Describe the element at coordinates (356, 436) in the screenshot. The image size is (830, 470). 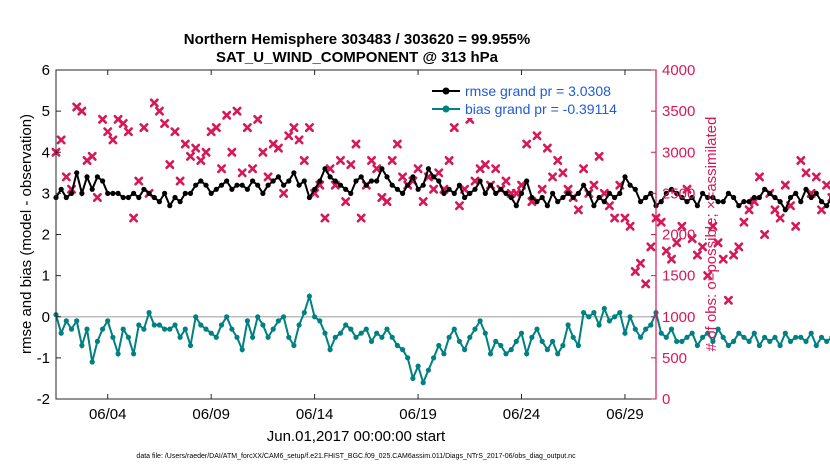
I see `x-axis-label: Jun.01,2017 00:00:00 start` at that location.